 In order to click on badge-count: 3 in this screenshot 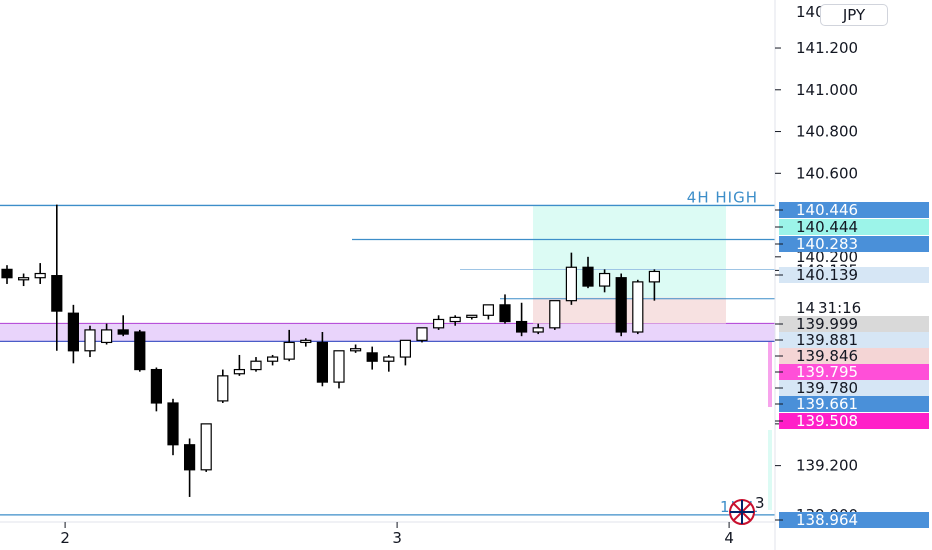, I will do `click(760, 503)`.